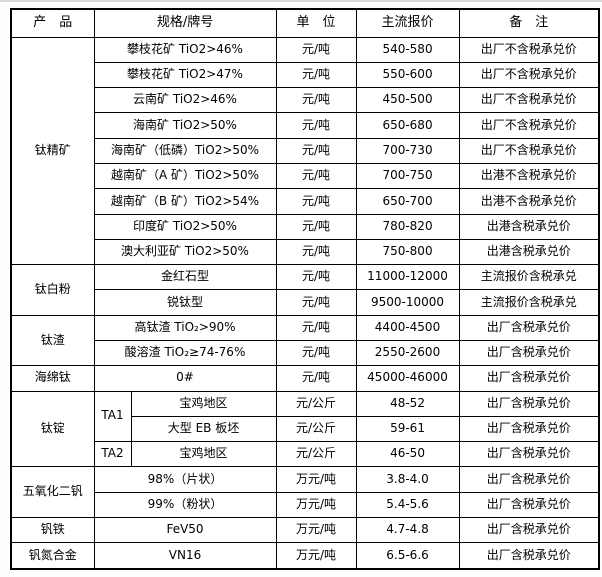  Describe the element at coordinates (52, 340) in the screenshot. I see `product-group-cell: 钛渣` at that location.